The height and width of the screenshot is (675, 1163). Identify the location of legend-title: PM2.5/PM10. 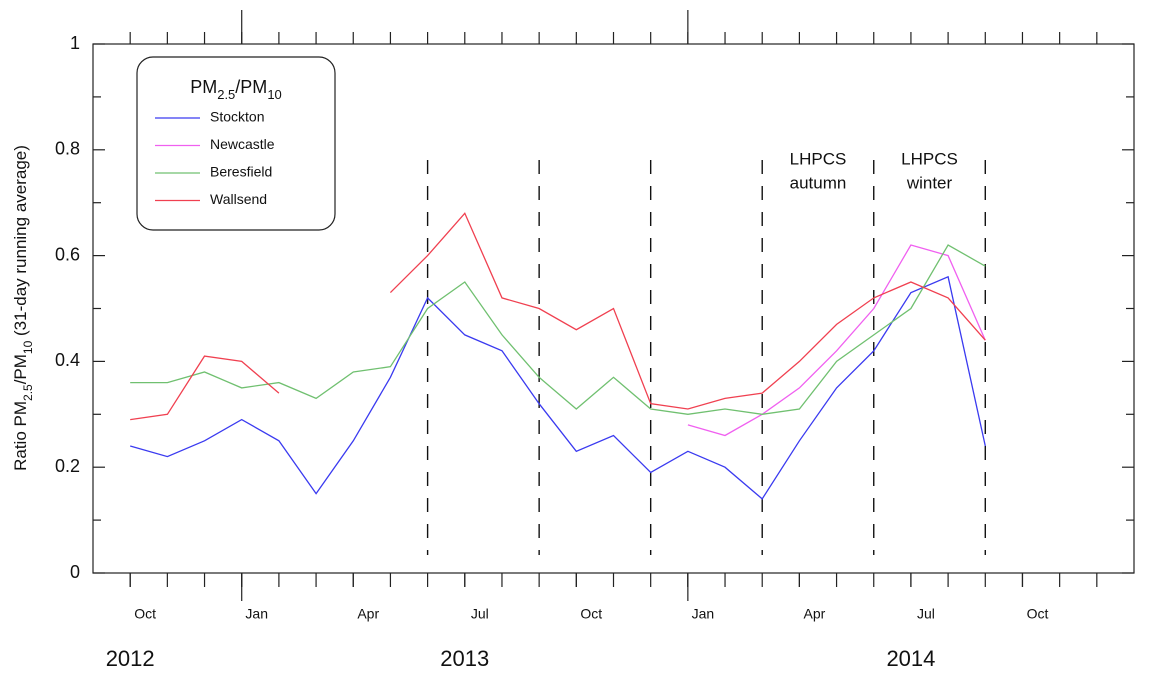
(236, 89).